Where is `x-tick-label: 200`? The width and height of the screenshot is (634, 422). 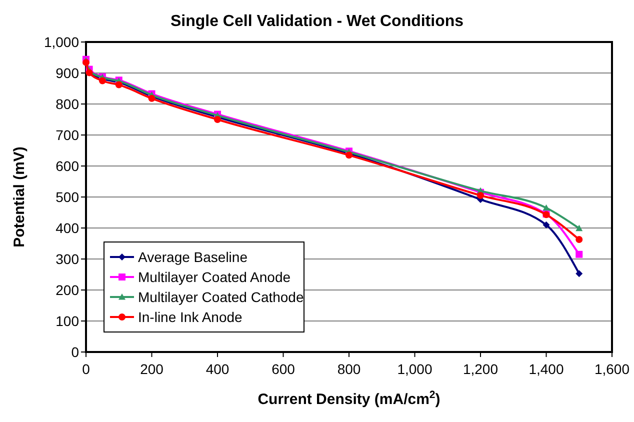 x-tick-label: 200 is located at coordinates (152, 369).